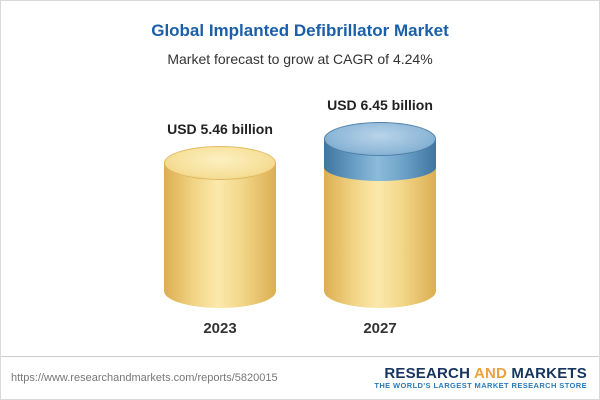  I want to click on bar-group-2023: USD 5.46 billion 2023, so click(220, 229).